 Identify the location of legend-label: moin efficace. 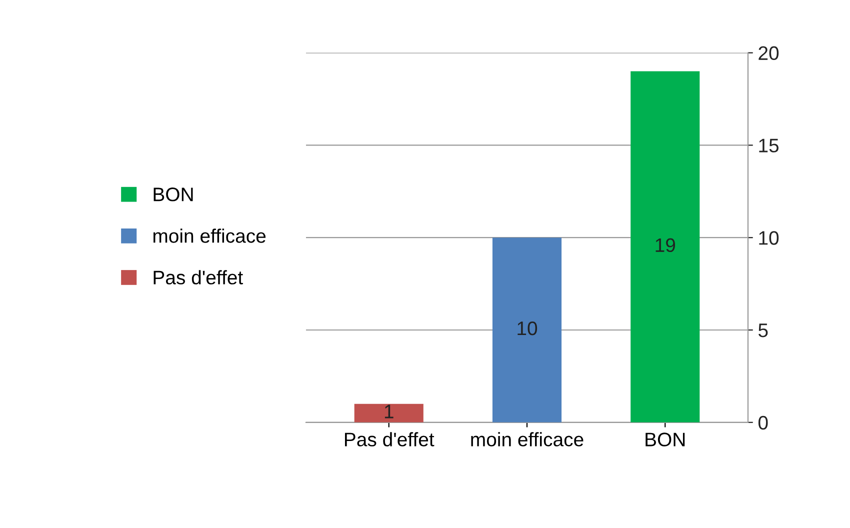
(209, 235).